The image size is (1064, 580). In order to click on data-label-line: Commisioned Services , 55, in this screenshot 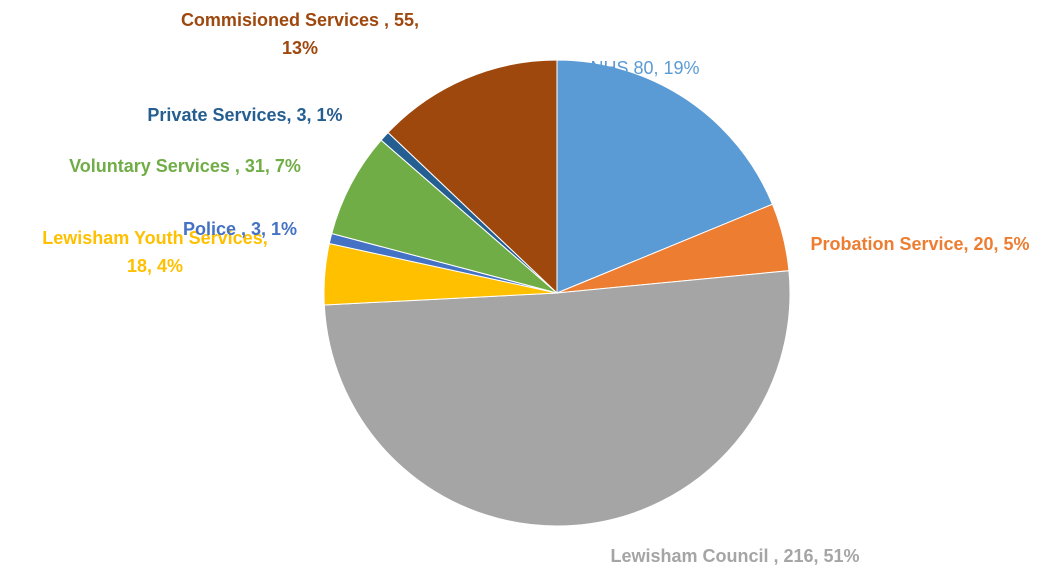, I will do `click(300, 20)`.